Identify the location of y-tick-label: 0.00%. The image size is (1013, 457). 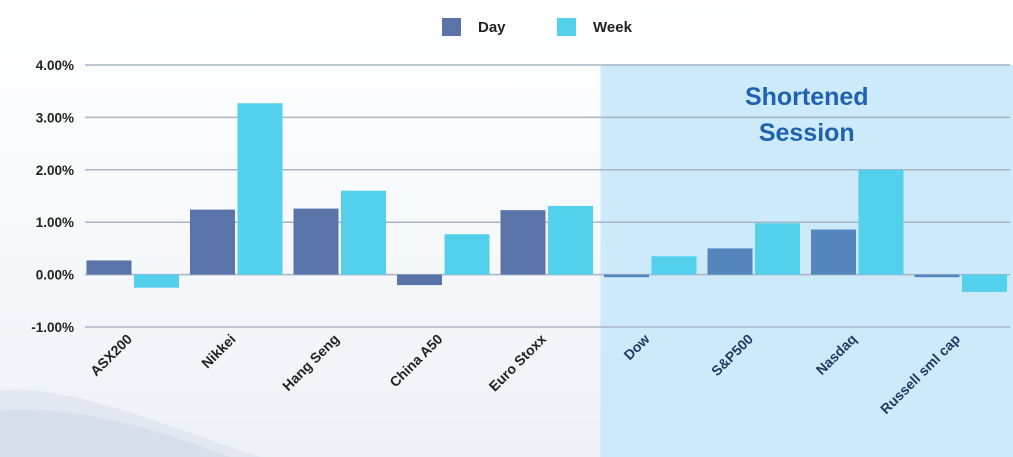
(55, 275).